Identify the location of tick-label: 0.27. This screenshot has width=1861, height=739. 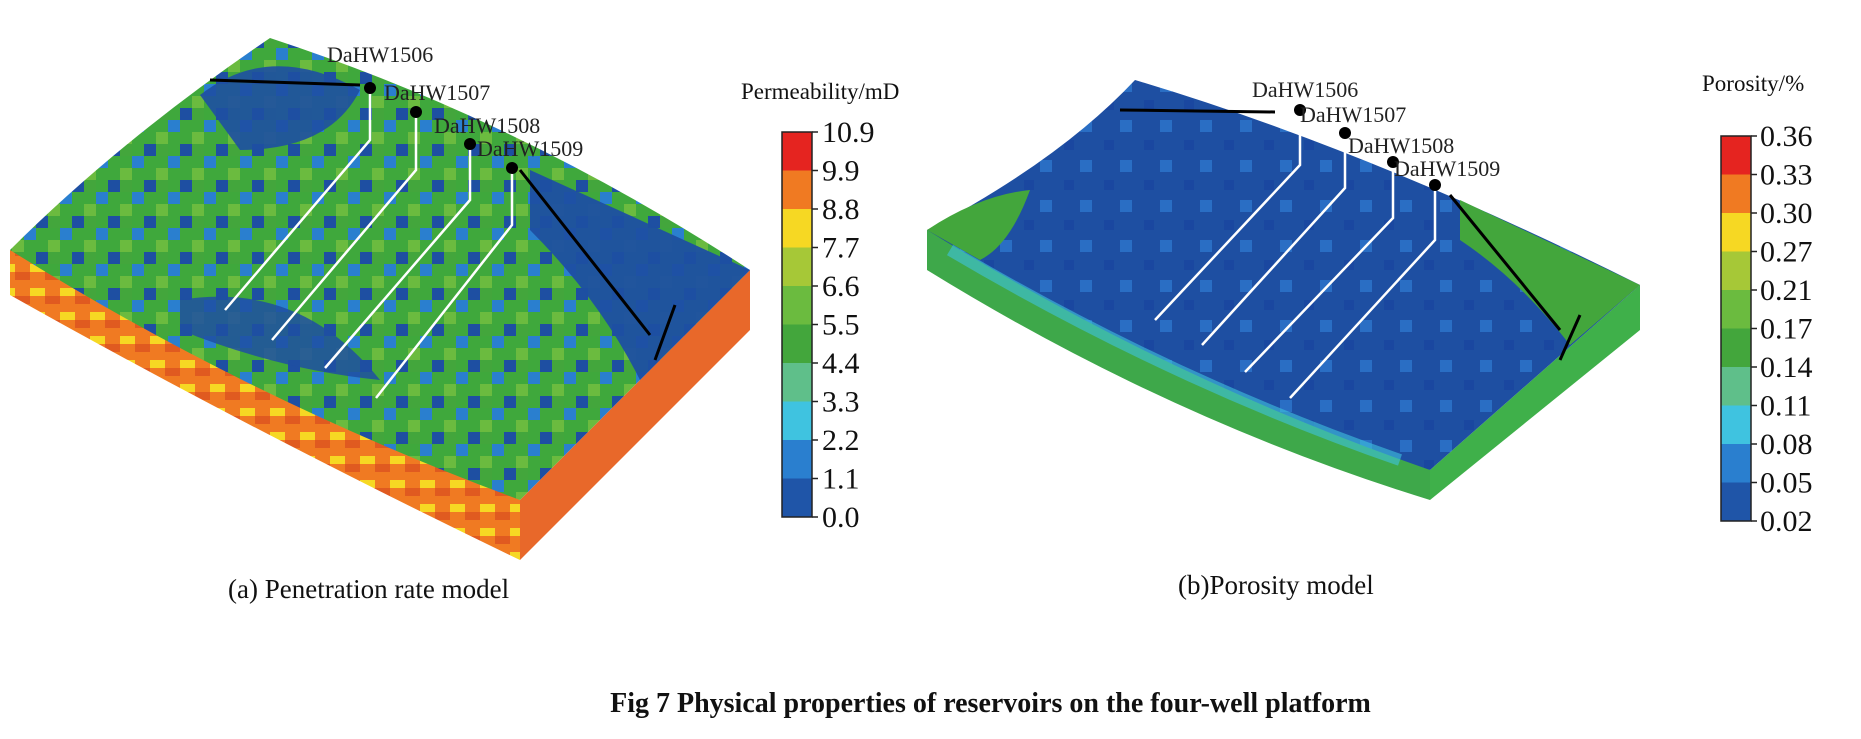
(1786, 252).